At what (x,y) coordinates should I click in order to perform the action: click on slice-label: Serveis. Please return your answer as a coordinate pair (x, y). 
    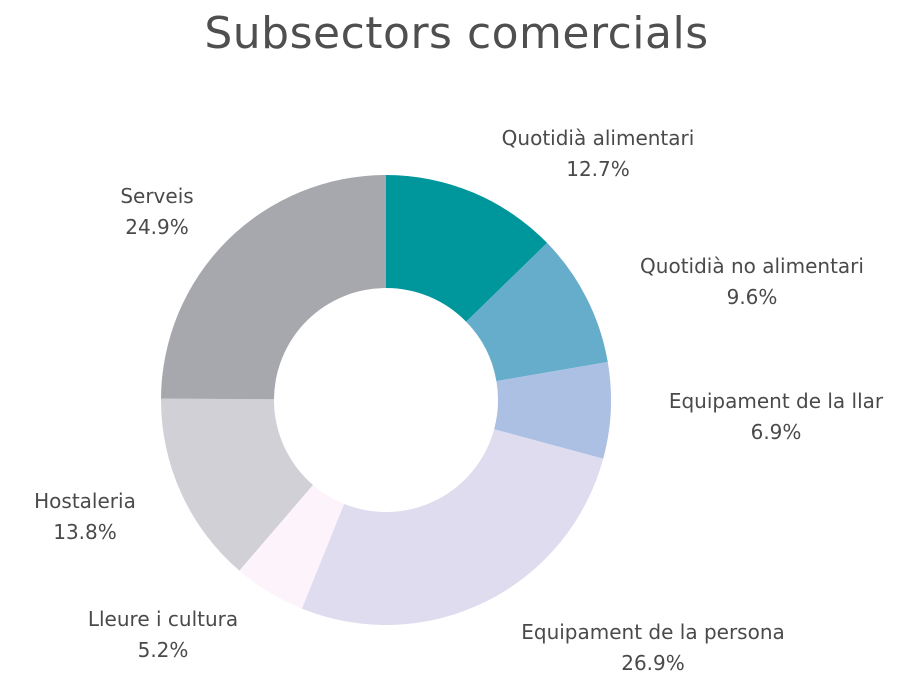
    Looking at the image, I should click on (156, 196).